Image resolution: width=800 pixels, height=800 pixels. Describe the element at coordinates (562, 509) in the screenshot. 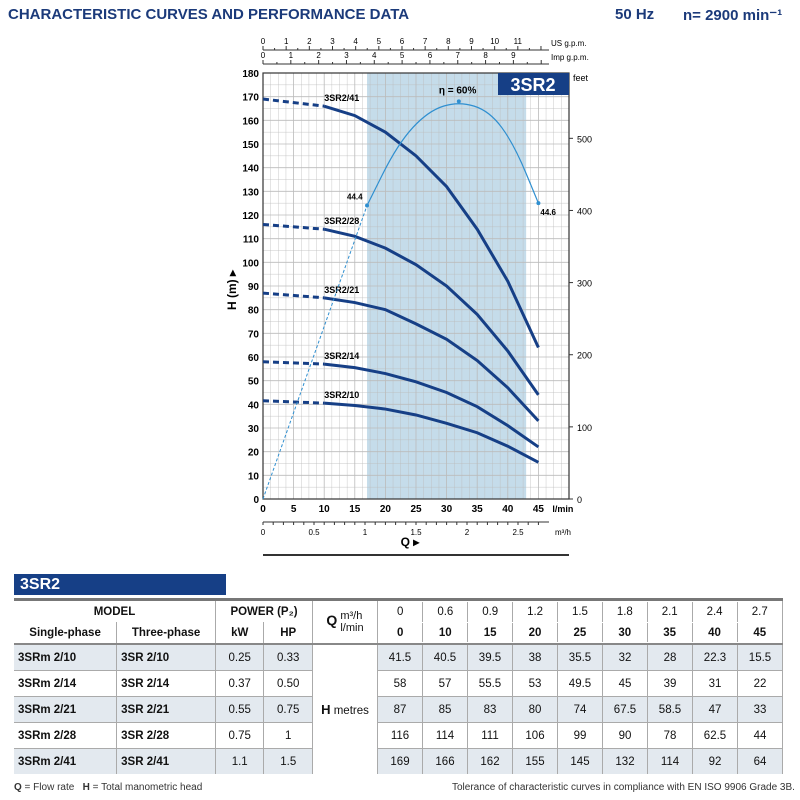

I see `x-unit: l/min` at that location.